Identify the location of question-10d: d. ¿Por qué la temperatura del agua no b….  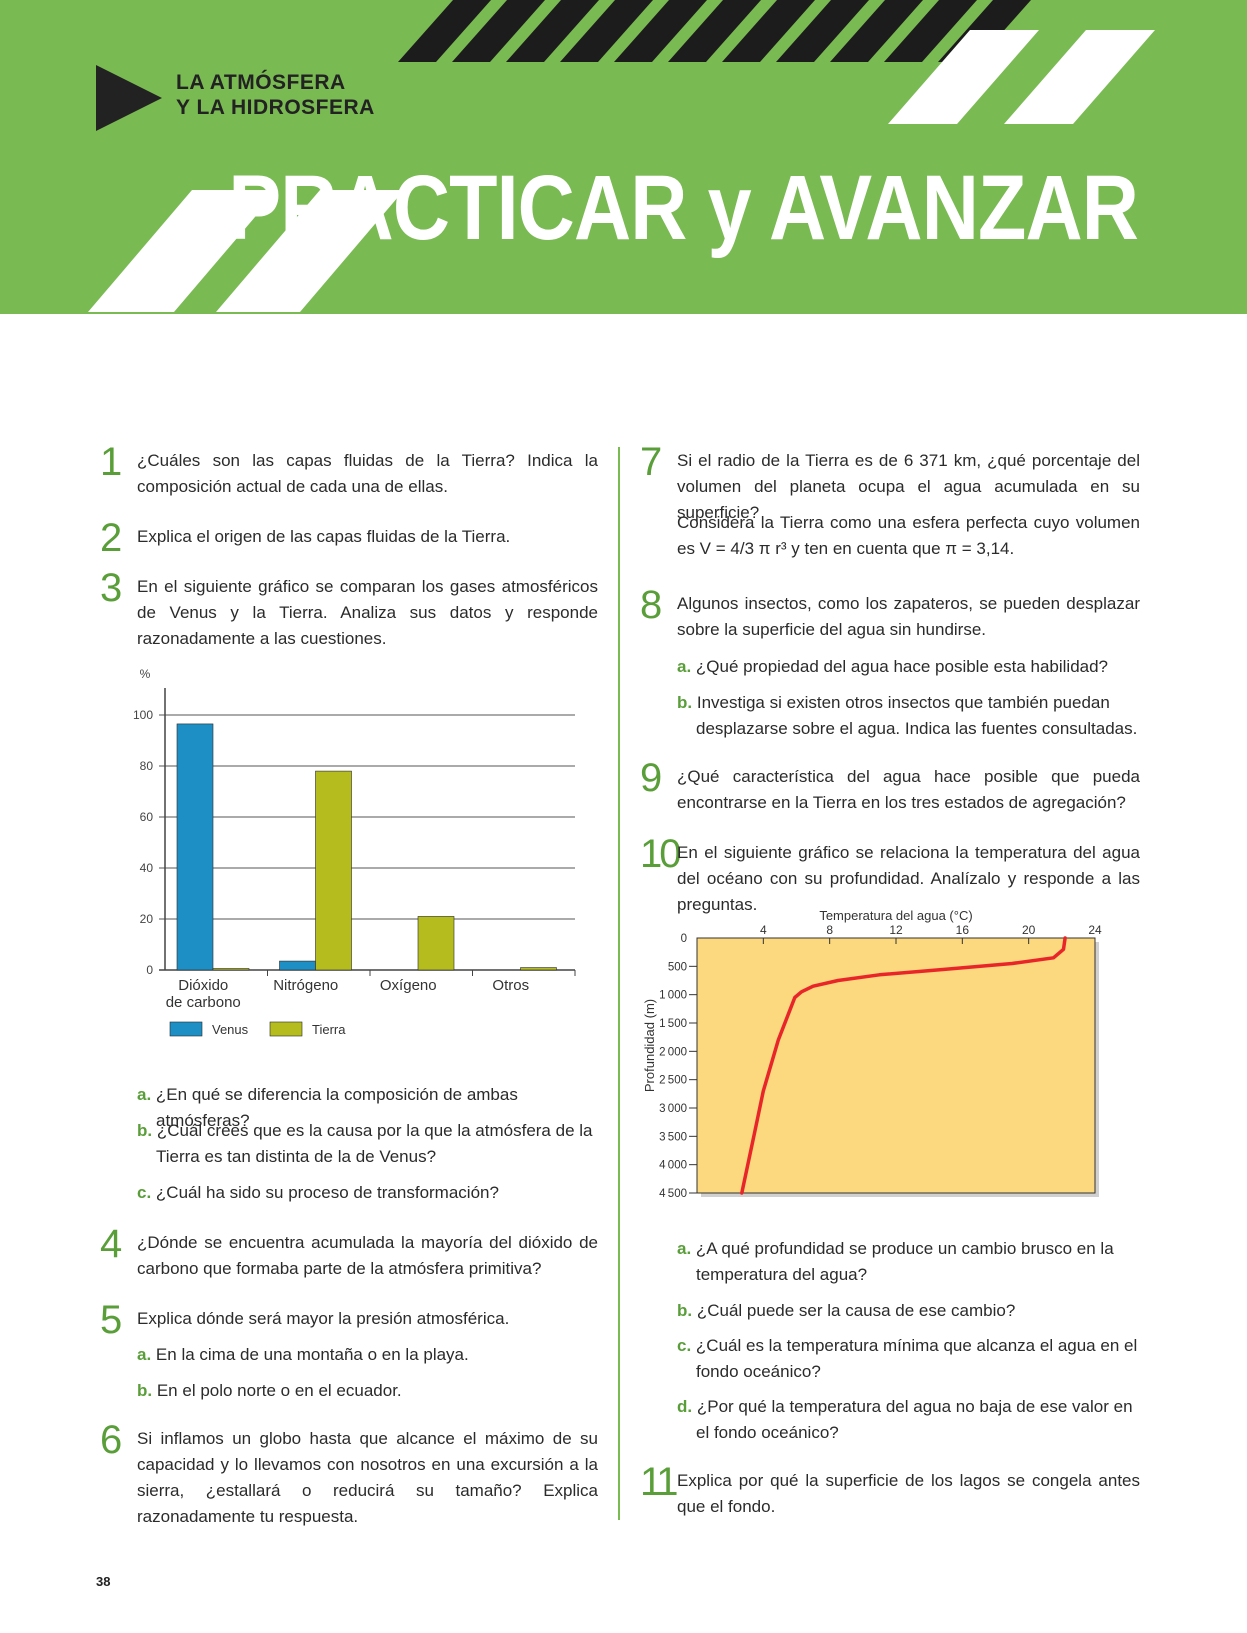
(908, 1420).